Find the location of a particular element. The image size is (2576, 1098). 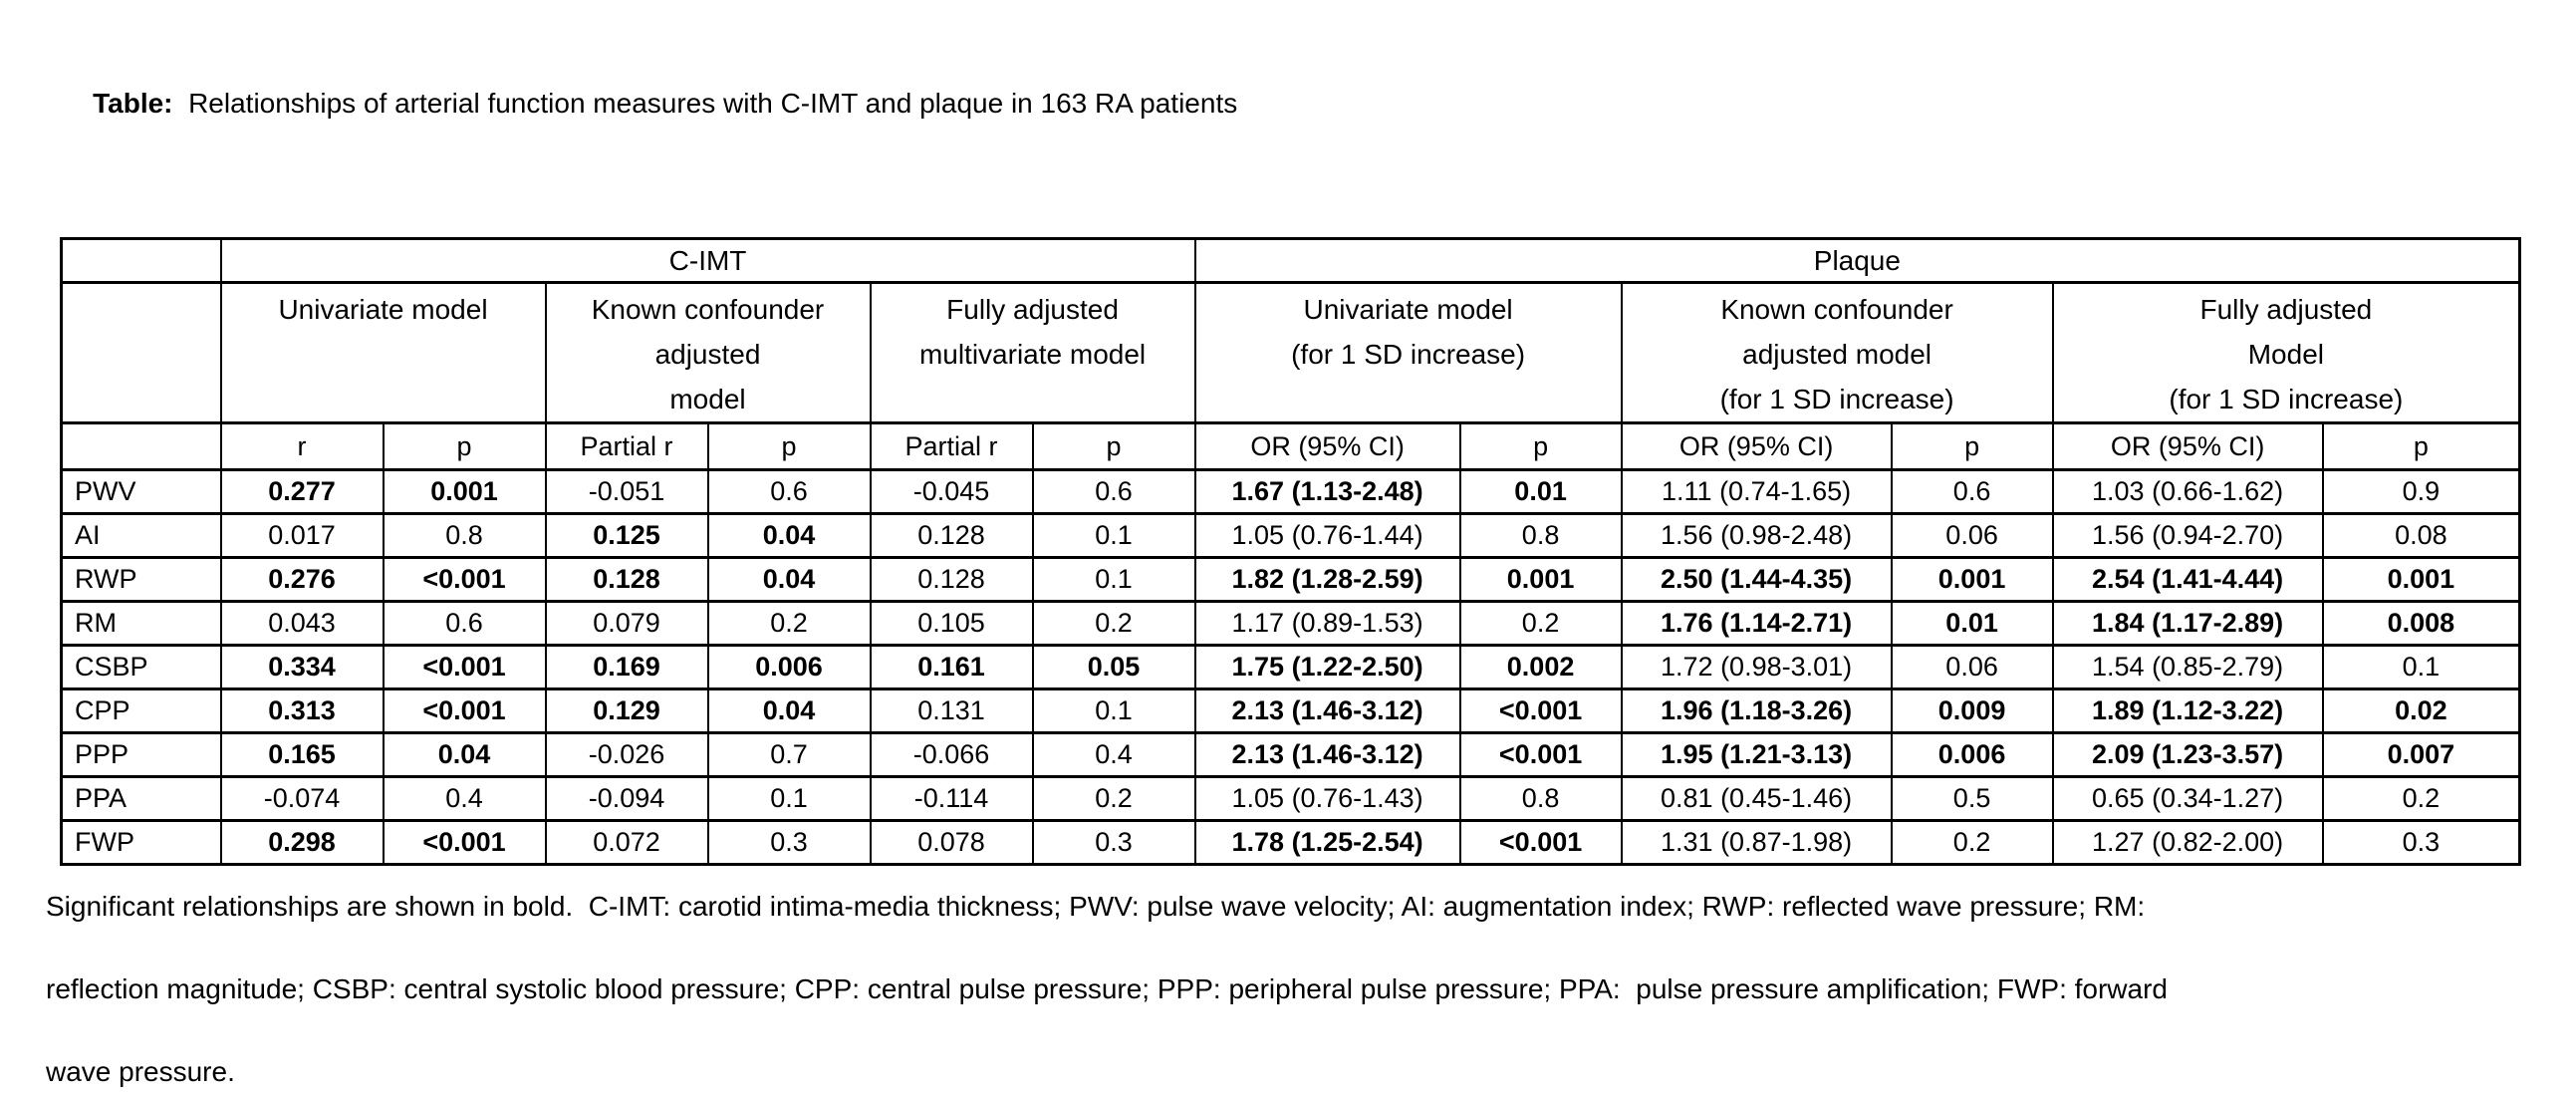

data-cell: 2.50 (1.44-4.35) is located at coordinates (1756, 580).